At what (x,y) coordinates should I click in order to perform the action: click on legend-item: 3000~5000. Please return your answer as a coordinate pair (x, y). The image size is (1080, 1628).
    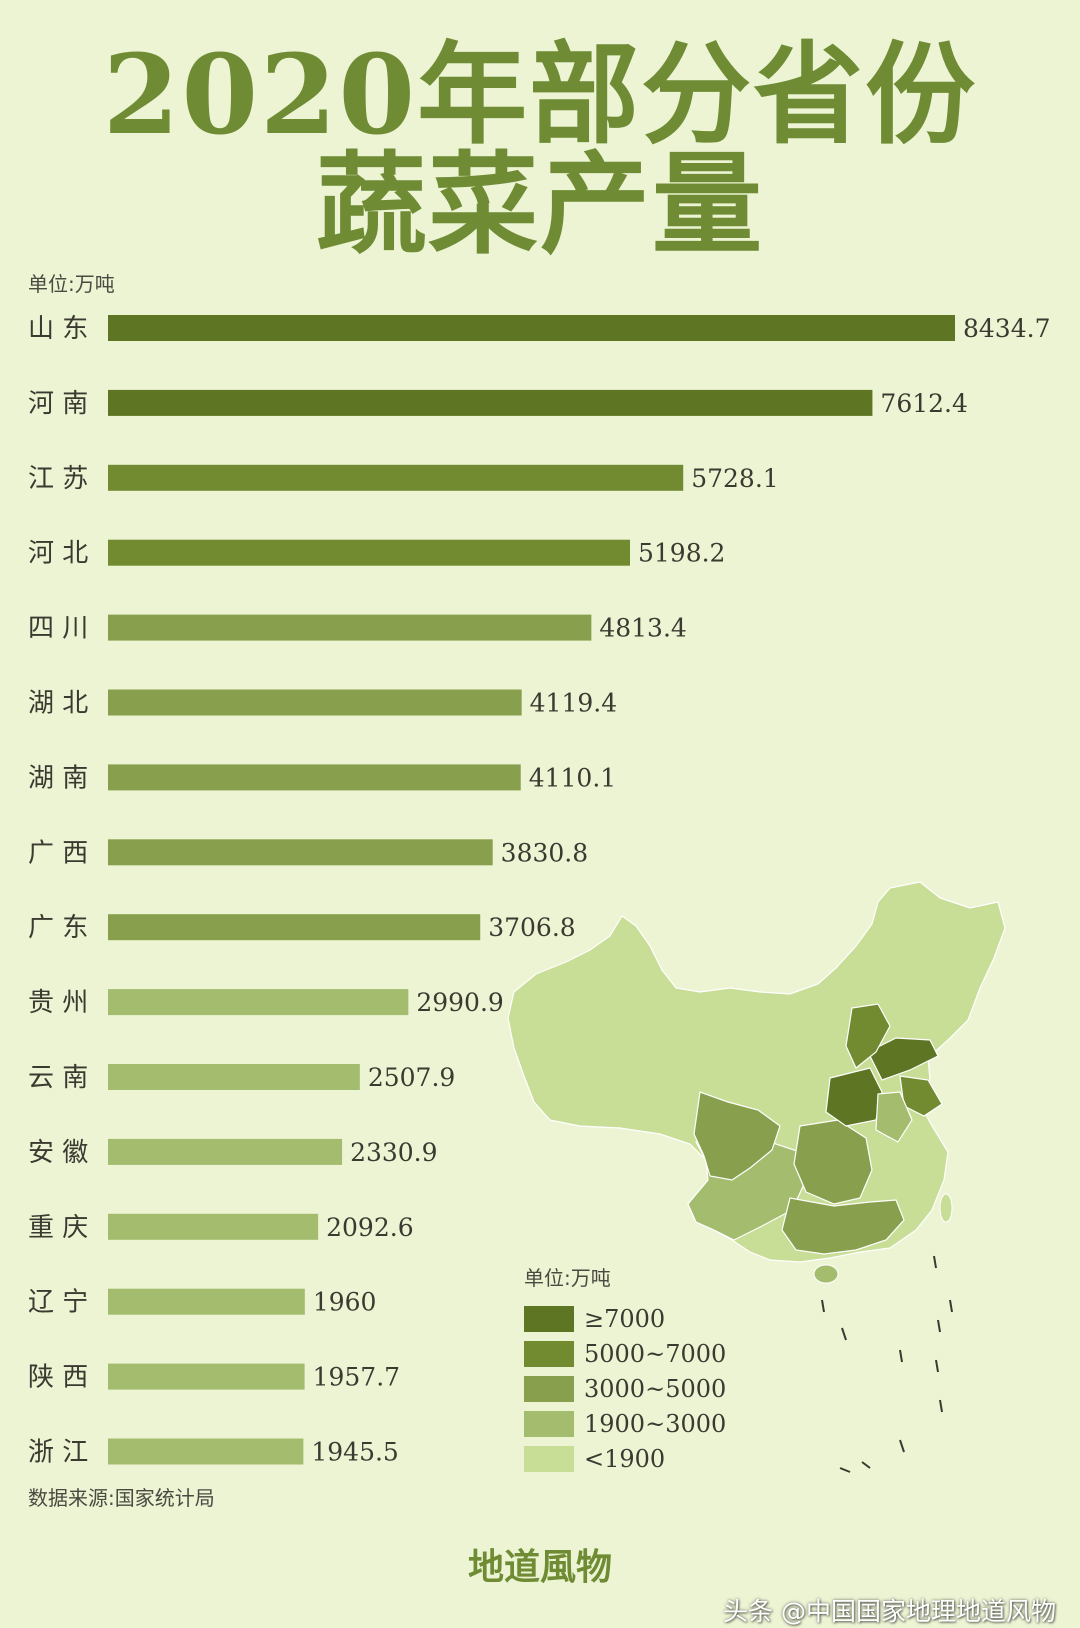
    Looking at the image, I should click on (625, 1388).